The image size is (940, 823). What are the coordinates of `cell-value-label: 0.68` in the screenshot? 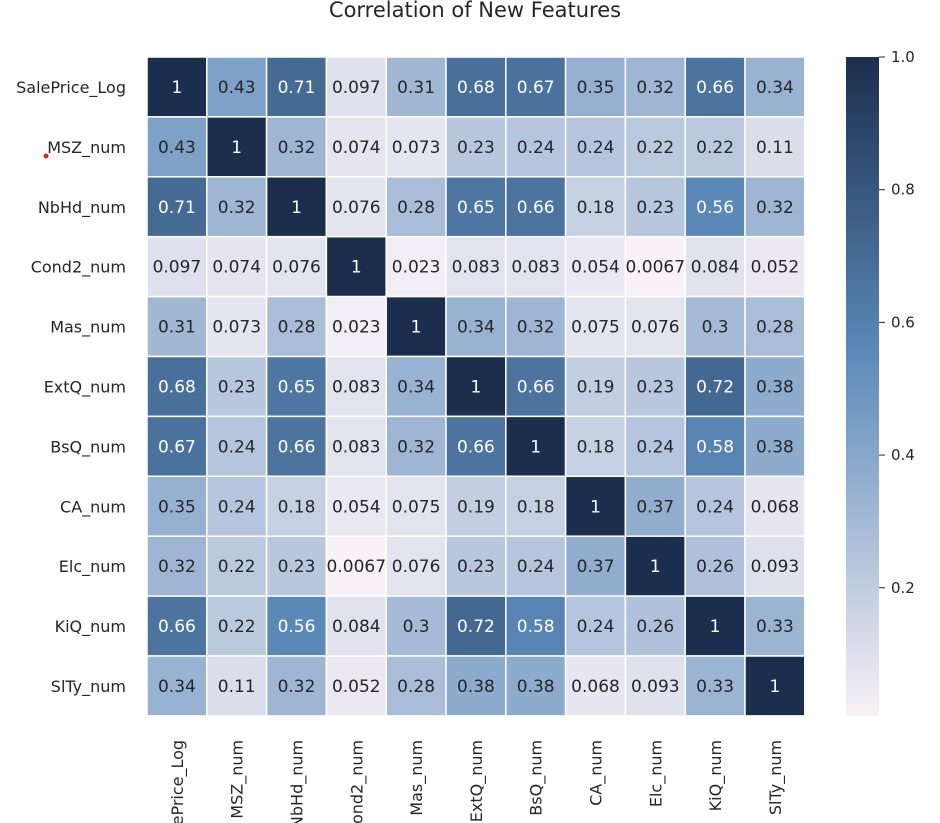 It's located at (476, 88).